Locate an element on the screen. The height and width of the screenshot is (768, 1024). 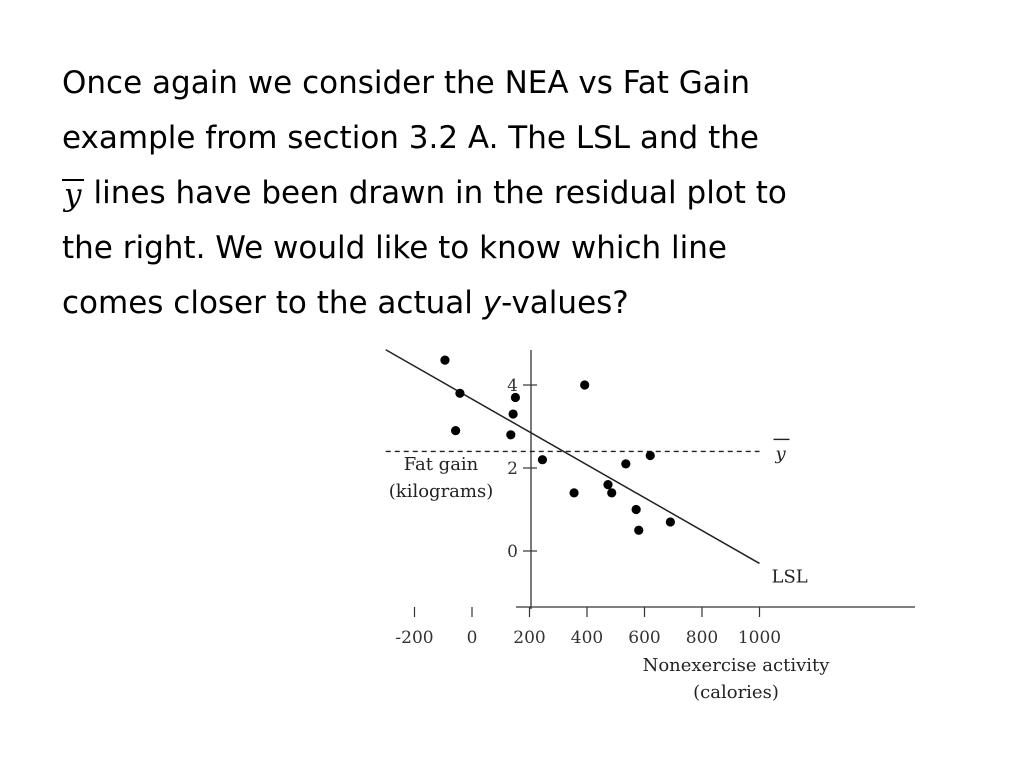
x-tick-label: 200 is located at coordinates (529, 638).